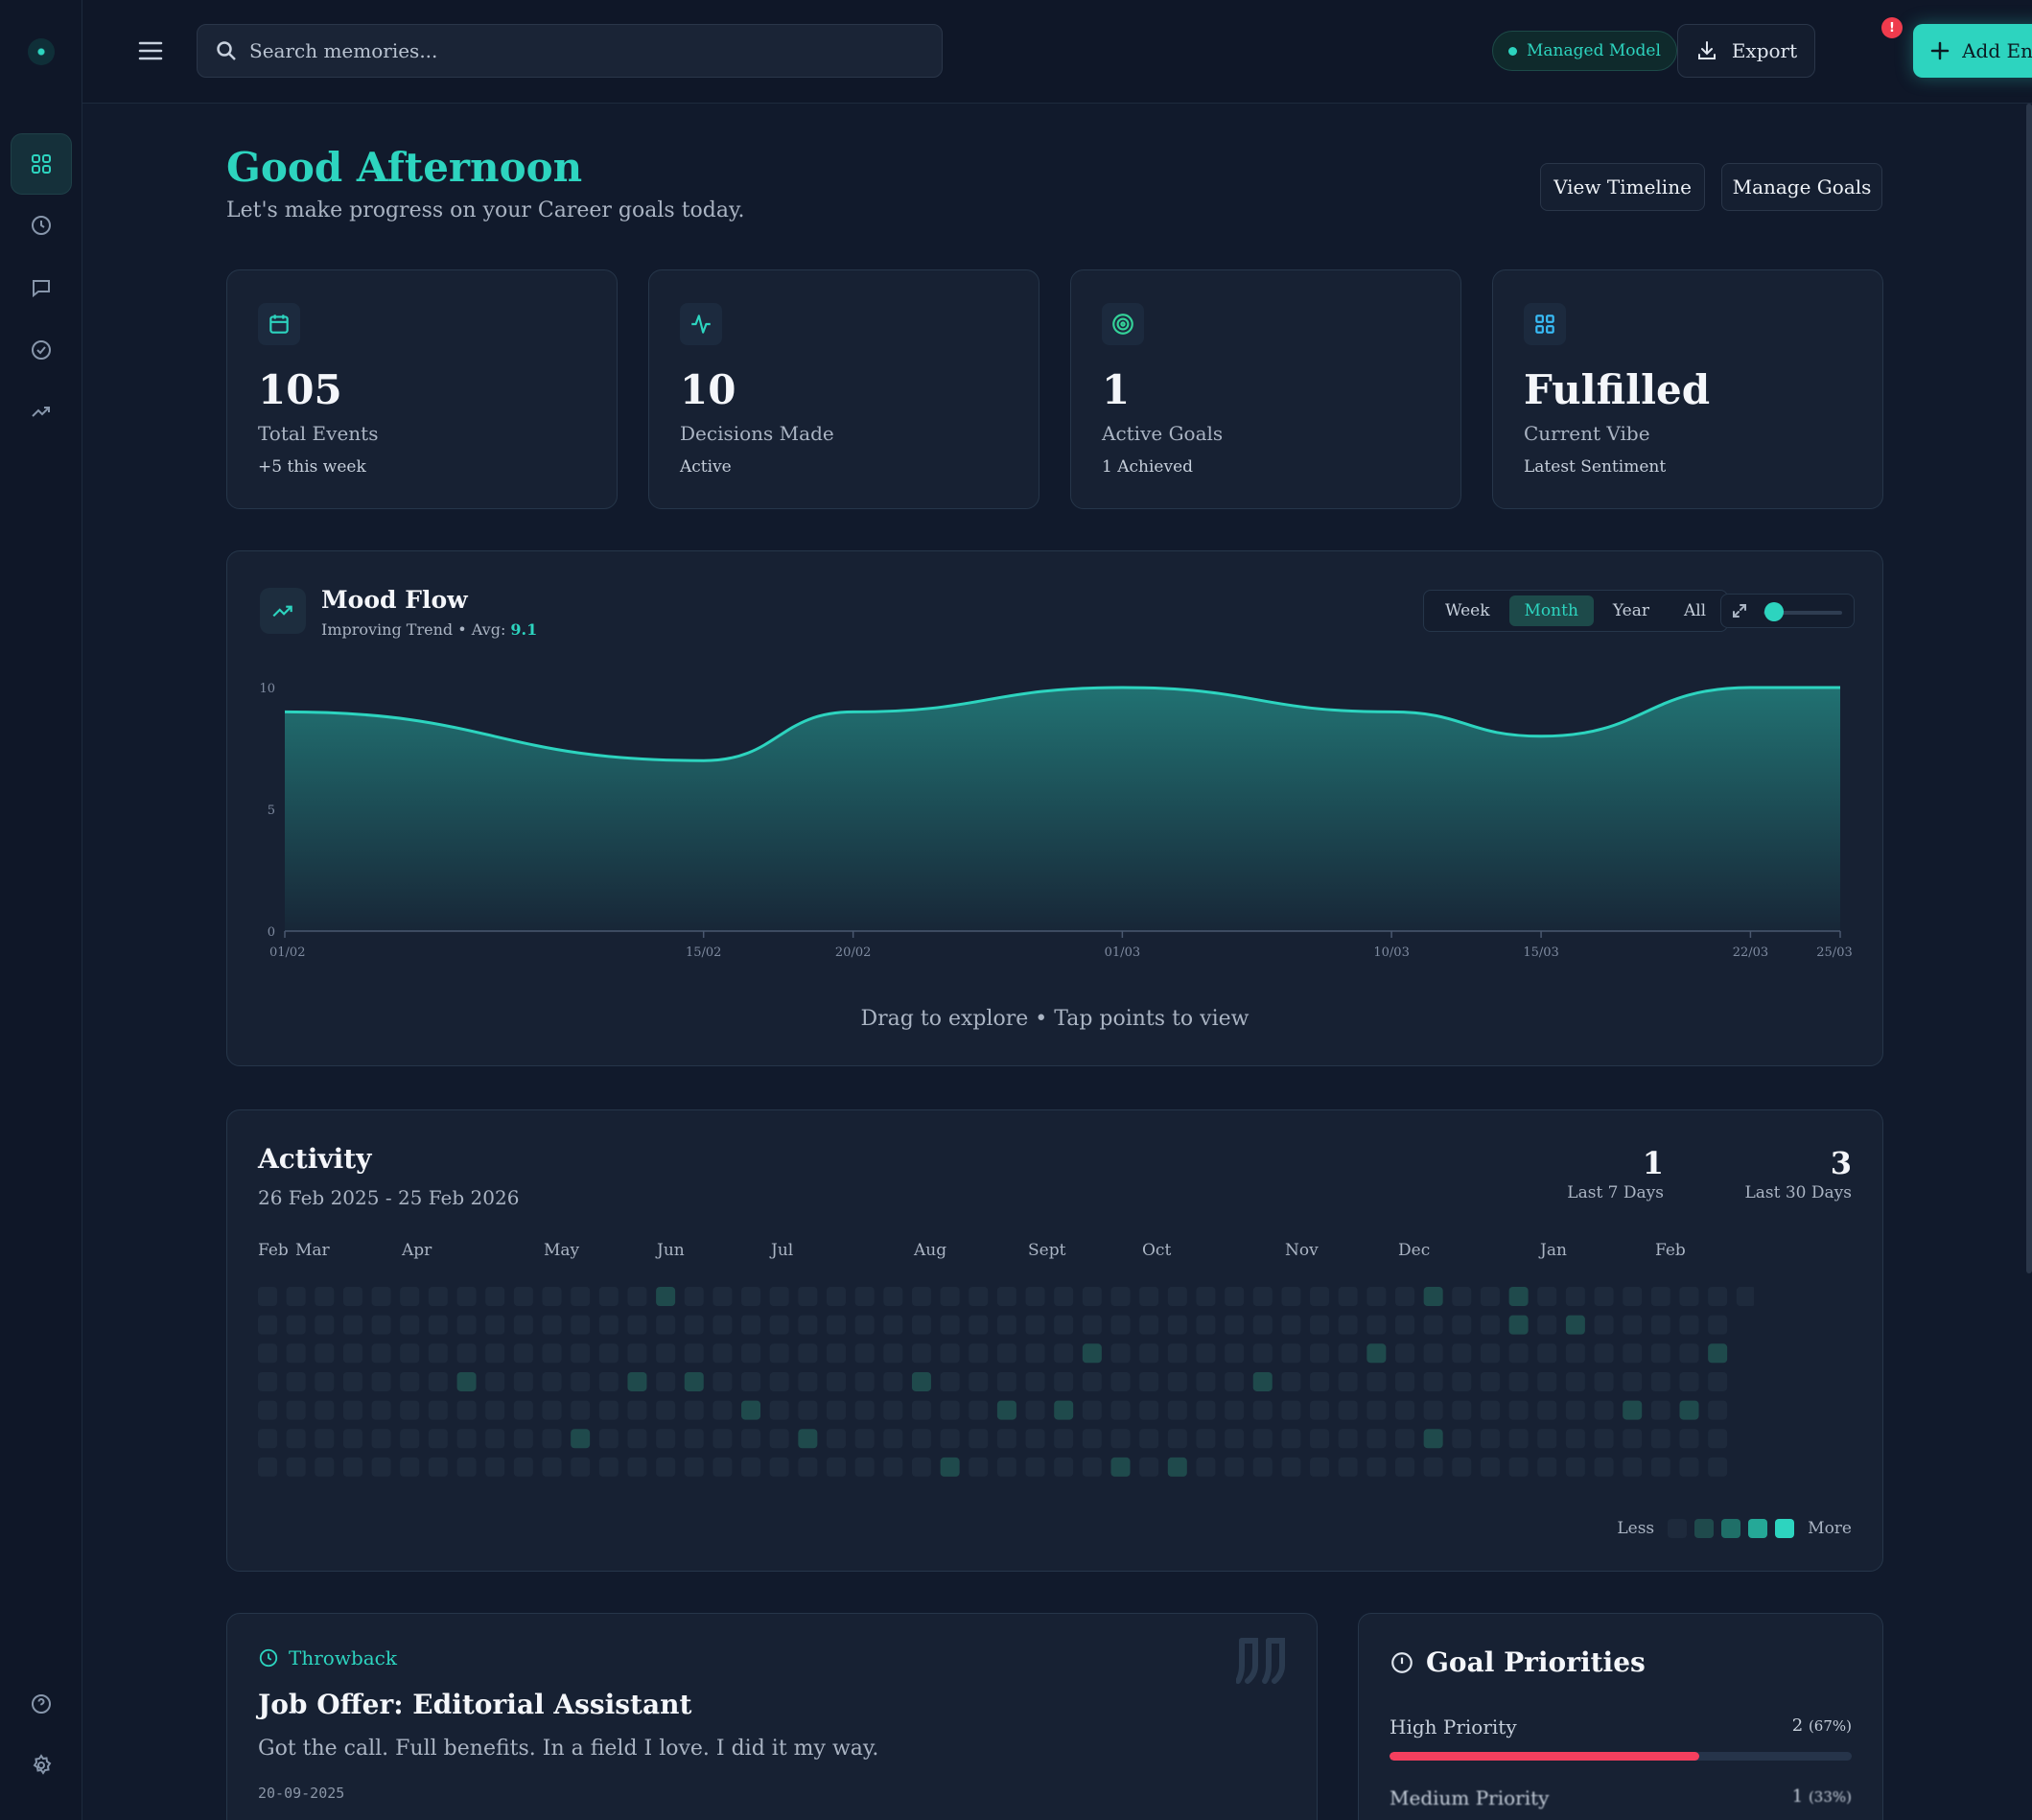 This screenshot has width=2032, height=1820. I want to click on nav-trends, so click(41, 411).